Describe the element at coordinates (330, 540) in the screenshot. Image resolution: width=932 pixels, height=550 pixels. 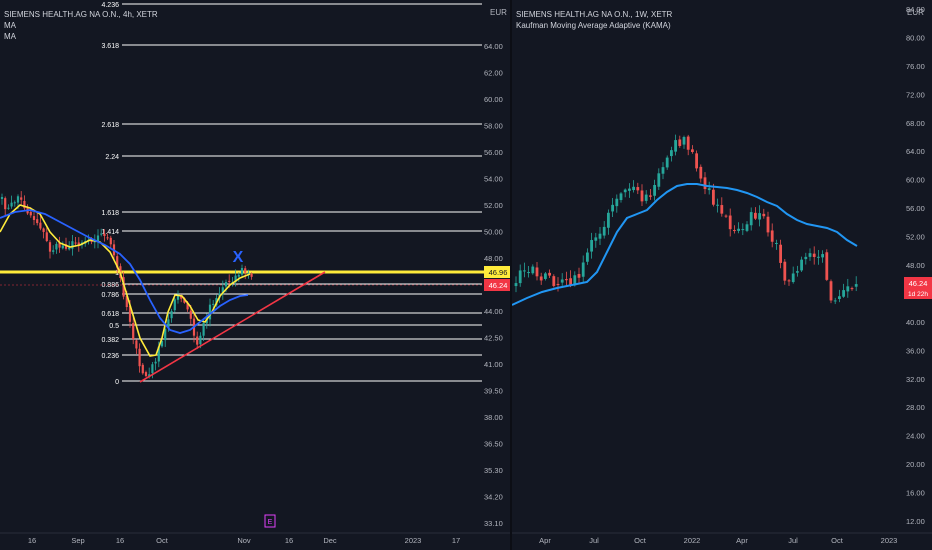
I see `time-axis-label: Dec` at that location.